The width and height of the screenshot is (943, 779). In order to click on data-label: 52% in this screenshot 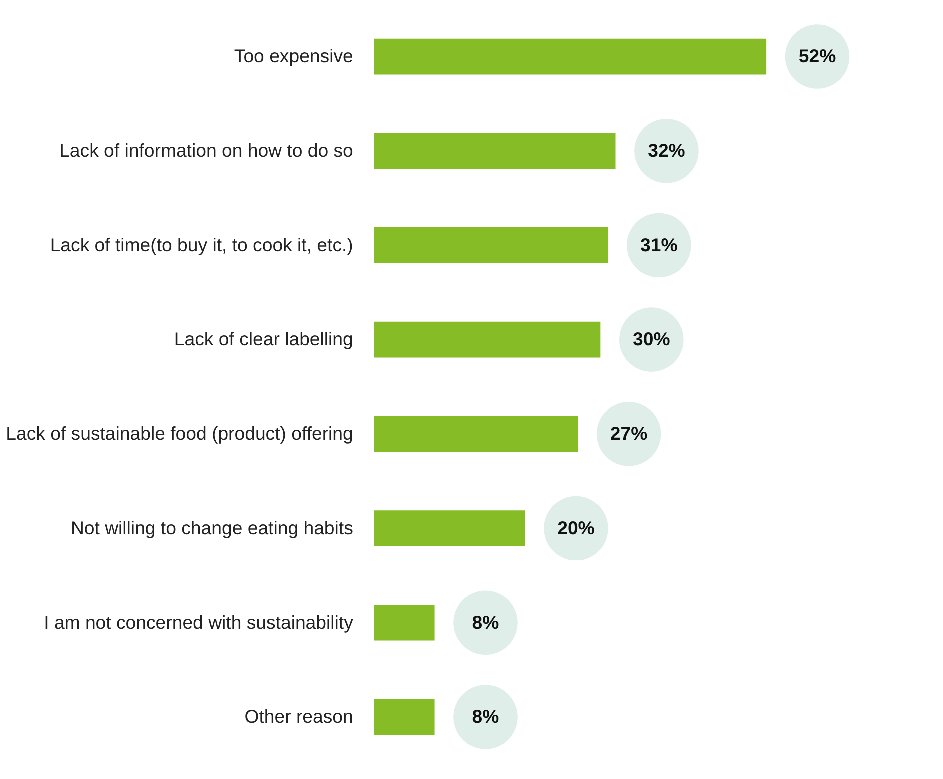, I will do `click(817, 56)`.